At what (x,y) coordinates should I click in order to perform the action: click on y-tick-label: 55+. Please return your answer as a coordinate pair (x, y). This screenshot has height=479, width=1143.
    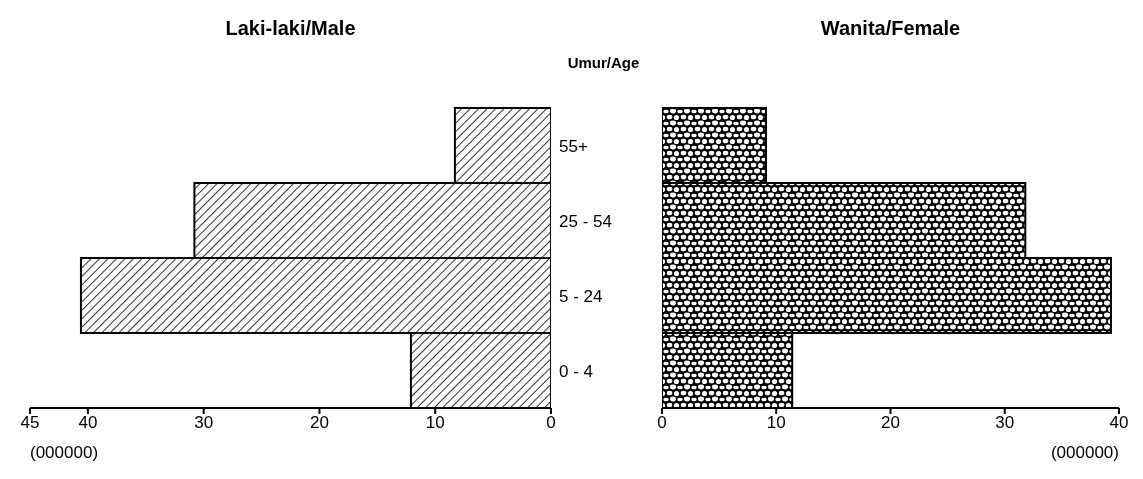
    Looking at the image, I should click on (573, 146).